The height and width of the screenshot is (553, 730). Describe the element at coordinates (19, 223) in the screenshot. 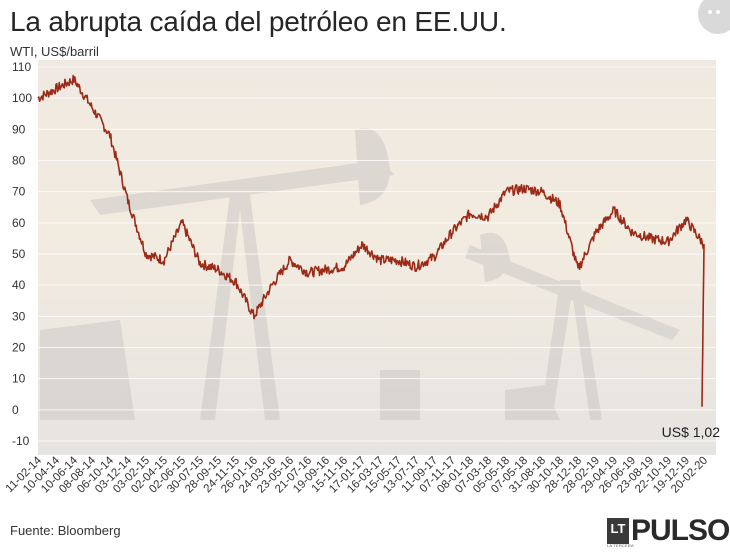

I see `y-tick-label: 60` at that location.